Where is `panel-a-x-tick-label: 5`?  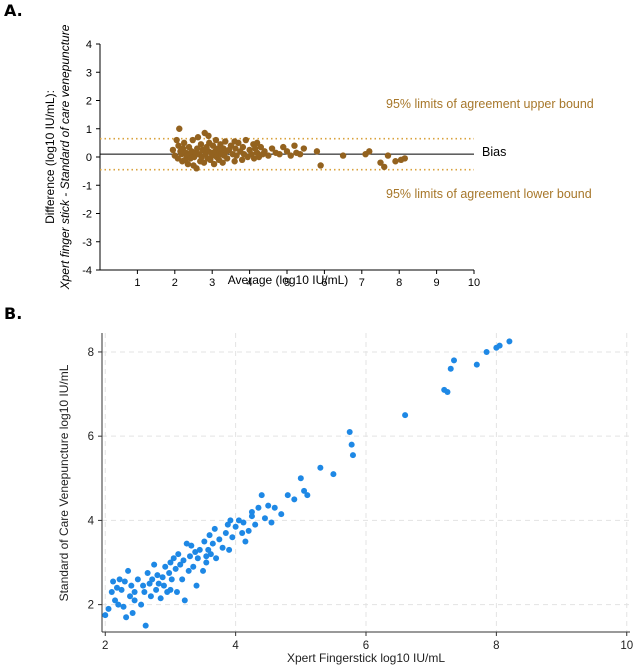
panel-a-x-tick-label: 5 is located at coordinates (287, 283).